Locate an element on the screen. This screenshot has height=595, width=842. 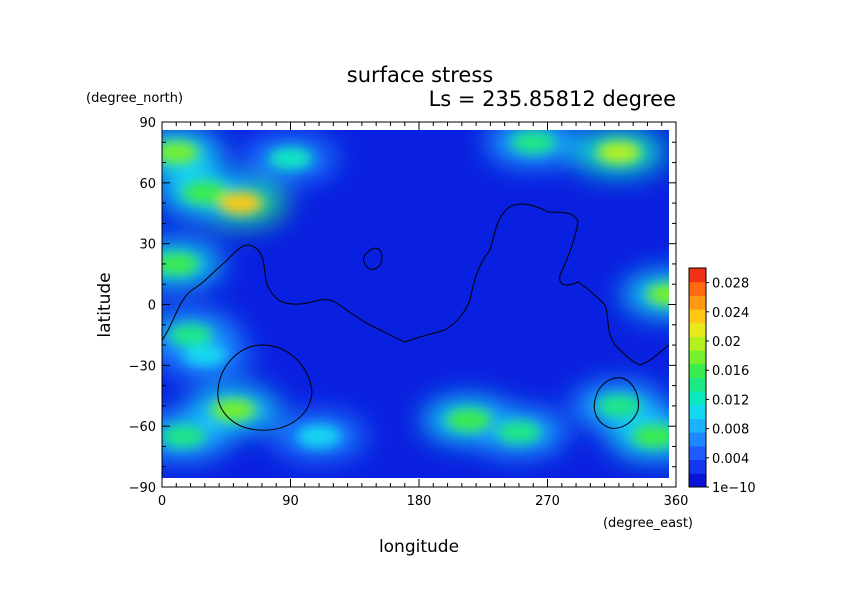
y-tick-label: −90 is located at coordinates (142, 488).